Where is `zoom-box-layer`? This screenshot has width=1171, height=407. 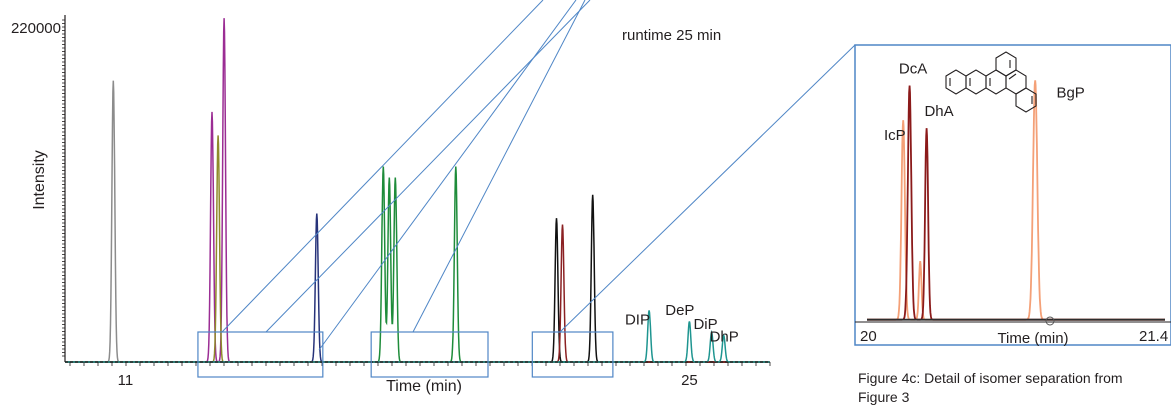 zoom-box-layer is located at coordinates (405, 354).